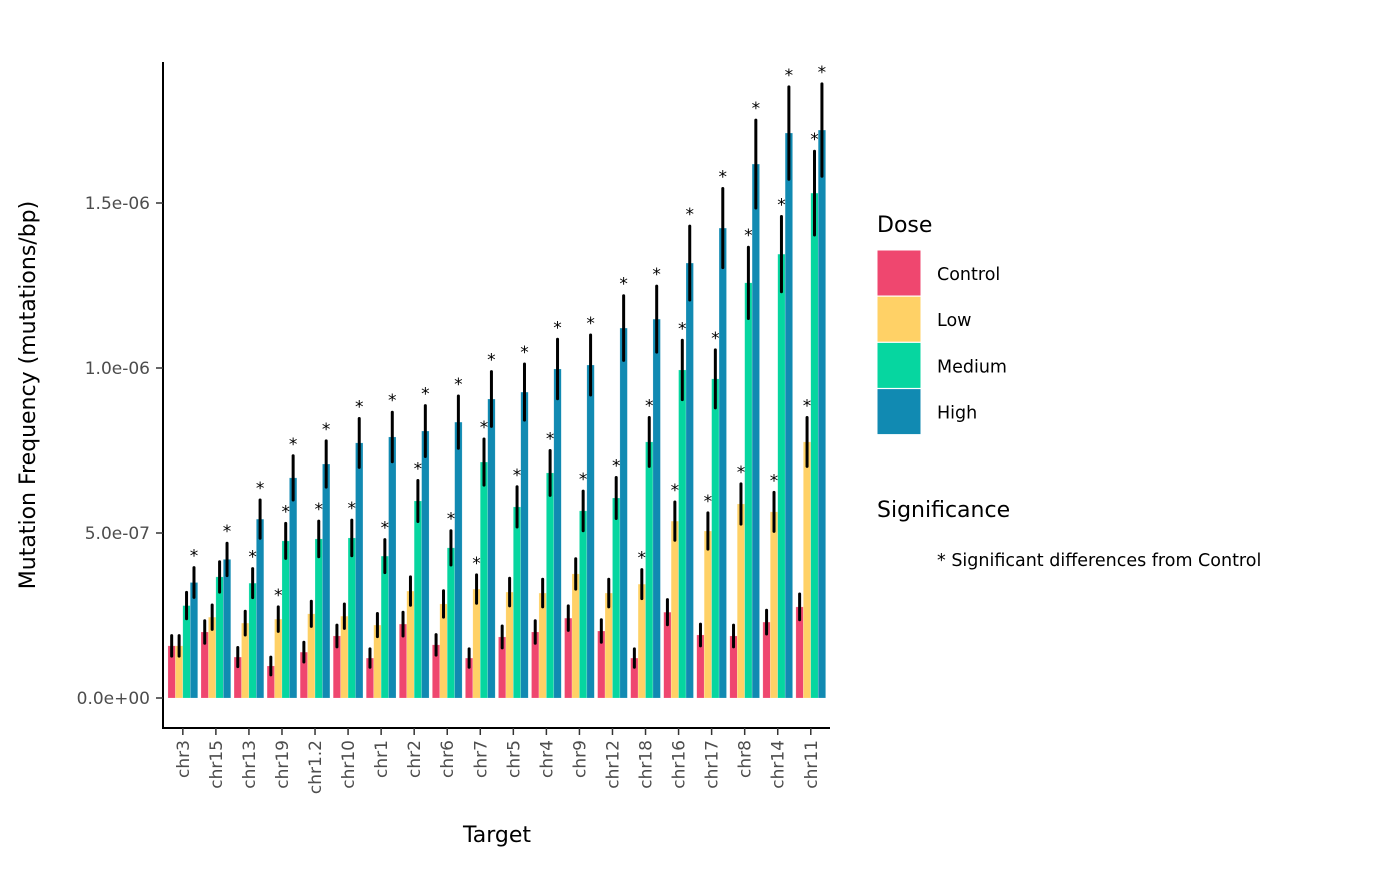 This screenshot has height=869, width=1400. What do you see at coordinates (1099, 561) in the screenshot?
I see `significance-legend-text: * Significant differences from Control` at bounding box center [1099, 561].